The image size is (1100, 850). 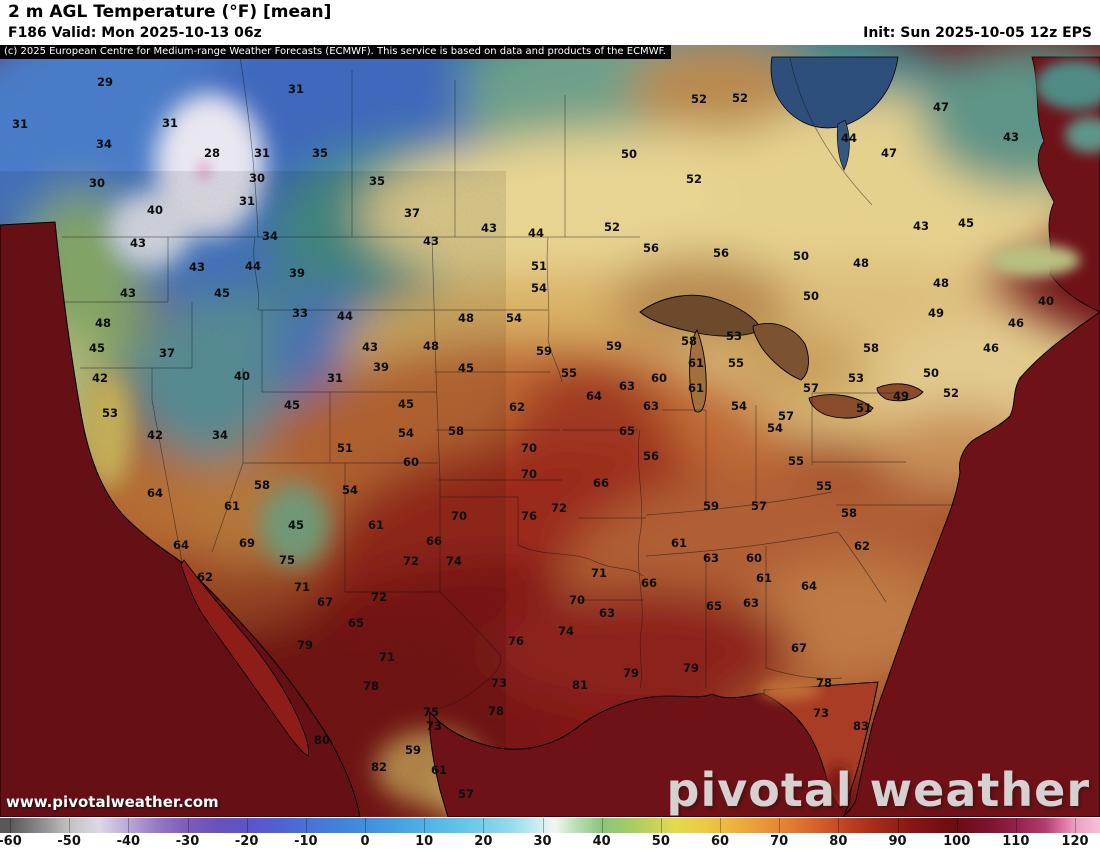 What do you see at coordinates (796, 461) in the screenshot?
I see `station-value: 55` at bounding box center [796, 461].